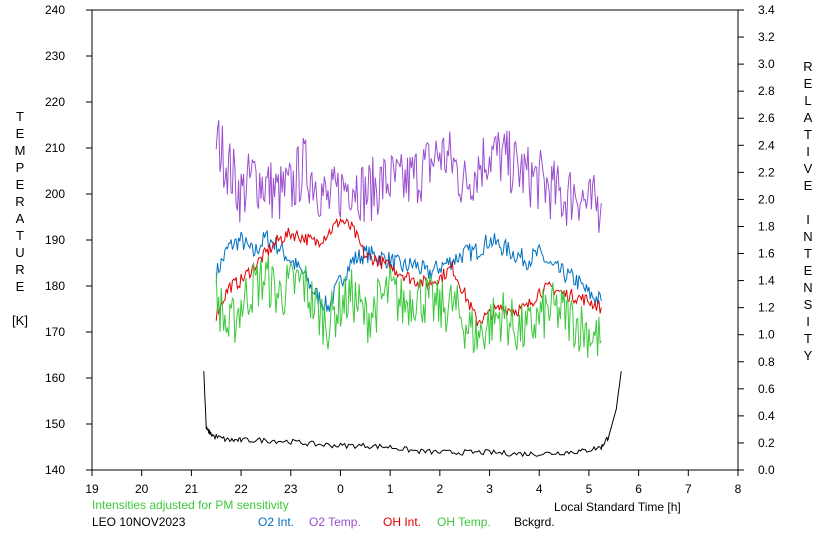 This screenshot has width=828, height=535. Describe the element at coordinates (413, 483) in the screenshot. I see `x-axis: 19 20 21 22 23 0 1 2 3 4 5 6 7 8` at that location.